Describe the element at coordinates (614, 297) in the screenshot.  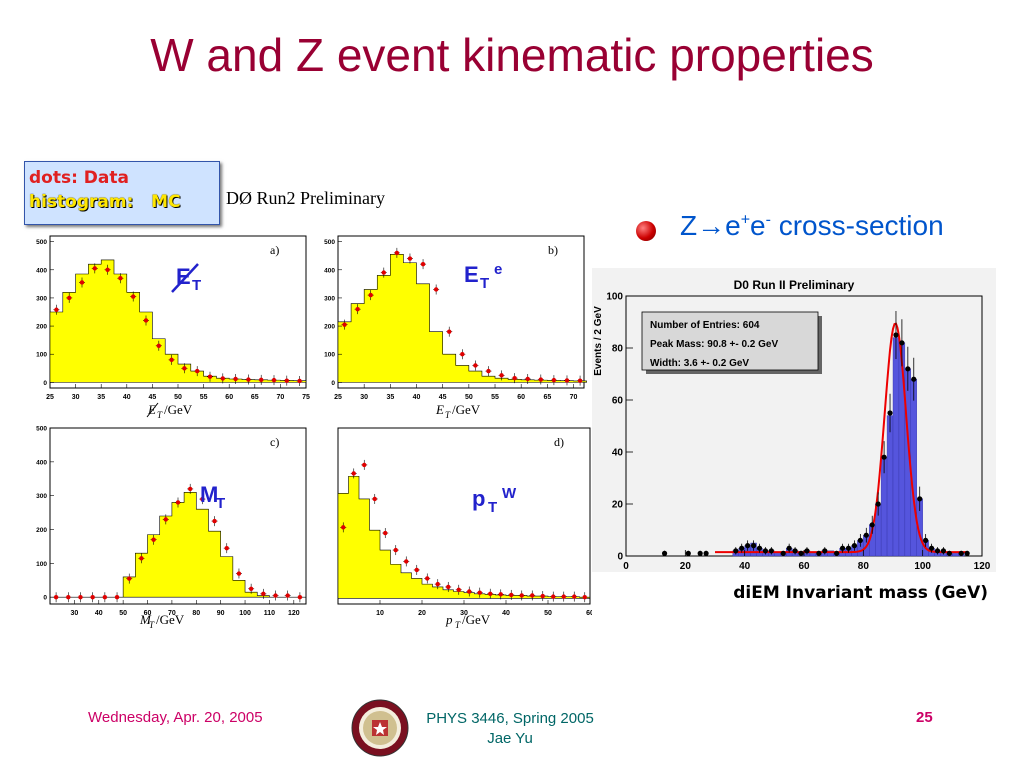
I see `z-y-tick-label: 100` at that location.